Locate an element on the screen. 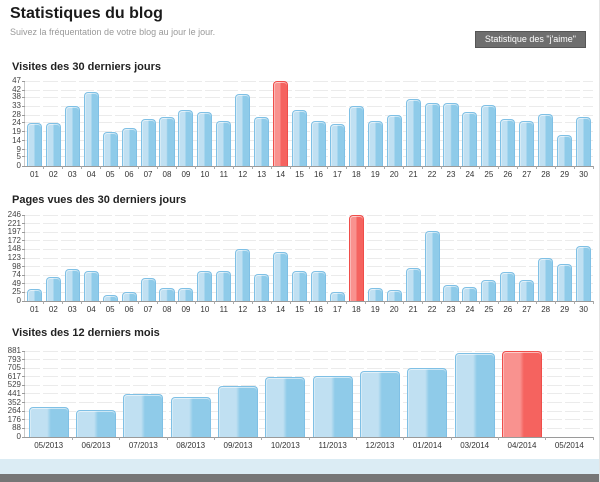  likes-statistics-button: Statistique des "j'aime" is located at coordinates (530, 39).